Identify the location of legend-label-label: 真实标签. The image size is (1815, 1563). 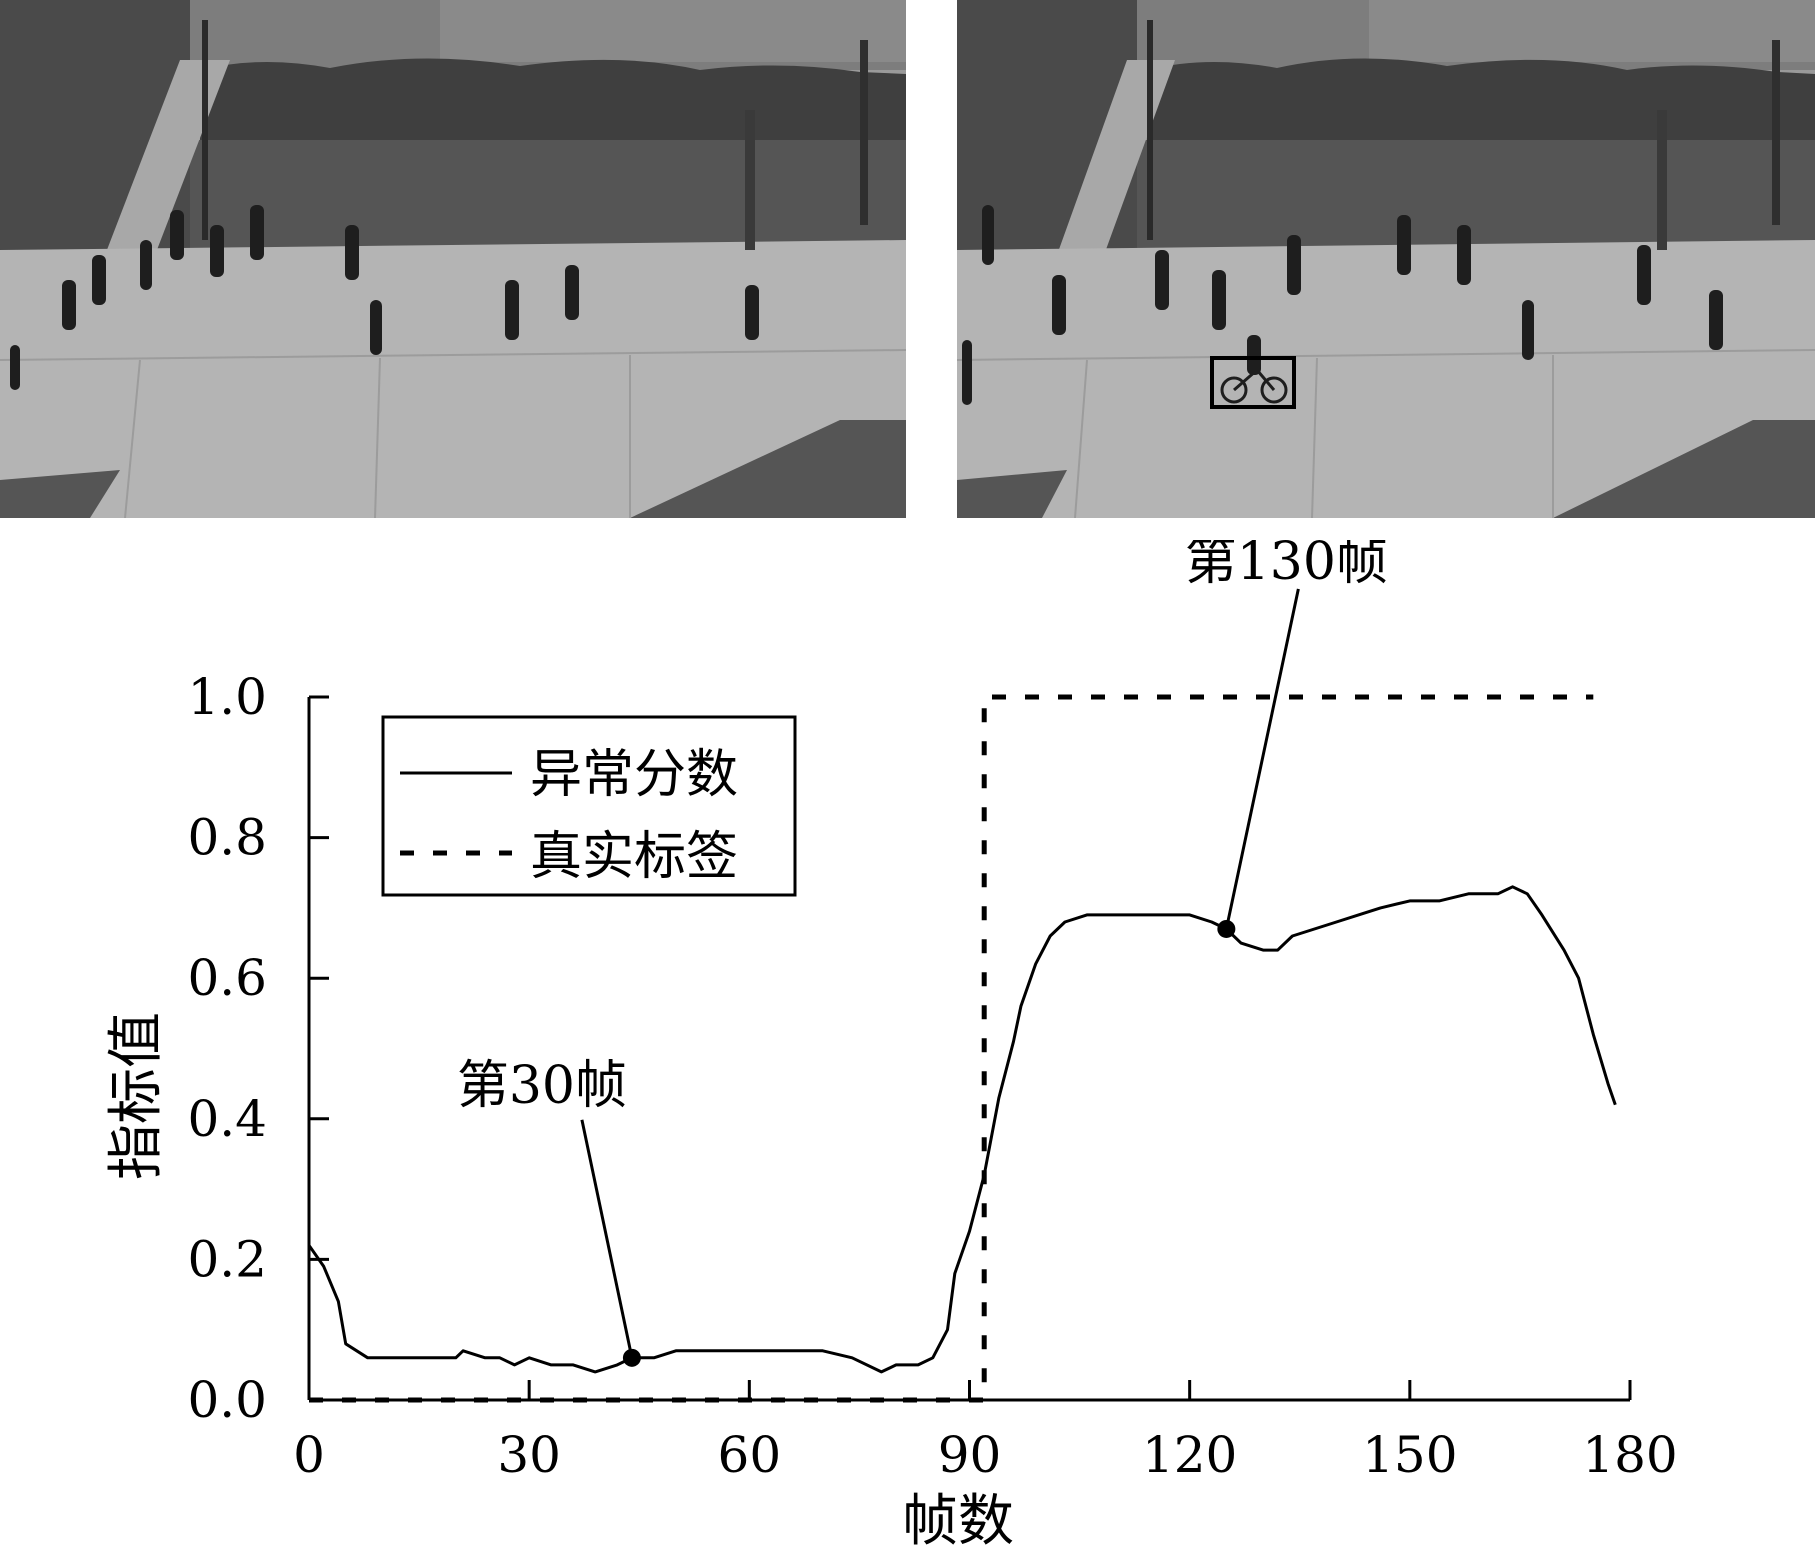
(634, 857).